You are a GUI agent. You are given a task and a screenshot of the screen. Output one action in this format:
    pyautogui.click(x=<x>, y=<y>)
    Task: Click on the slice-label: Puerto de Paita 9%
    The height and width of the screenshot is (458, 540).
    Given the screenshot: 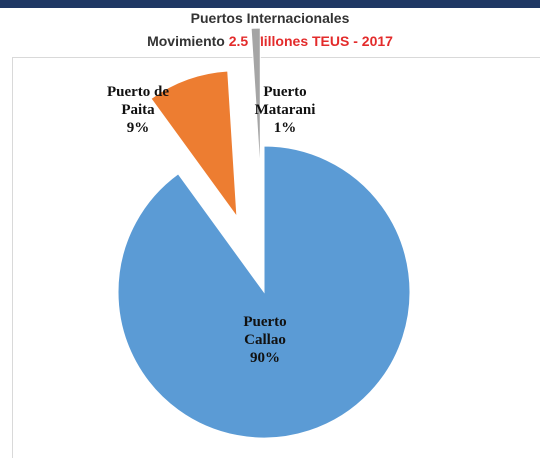 What is the action you would take?
    pyautogui.click(x=138, y=110)
    